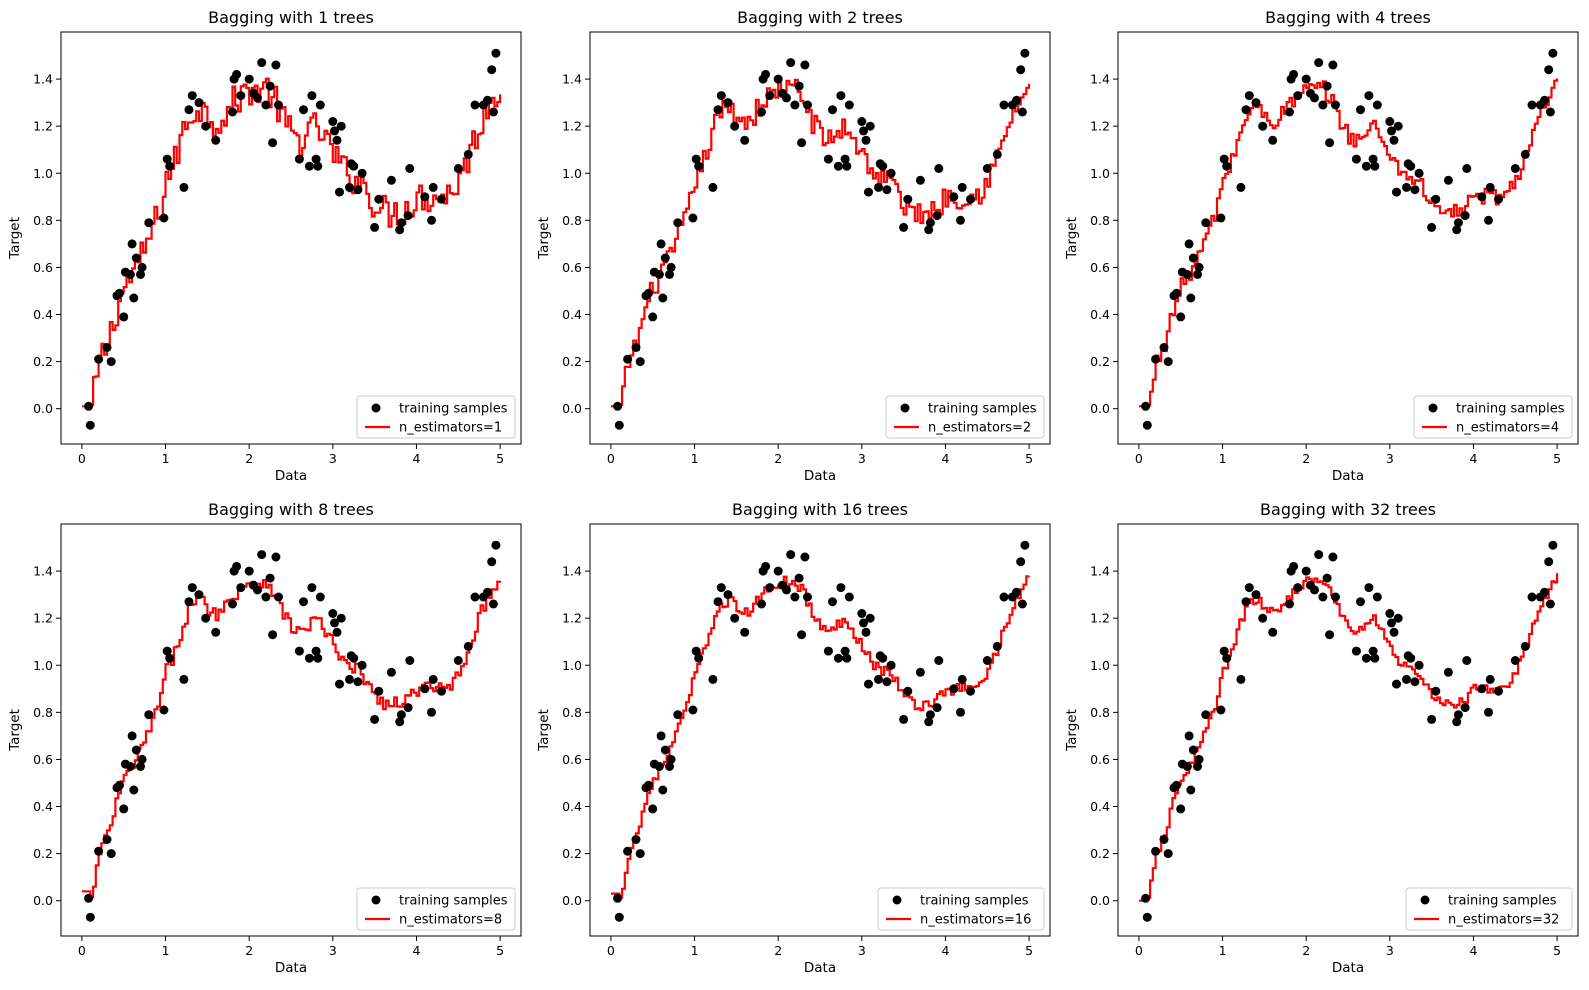  I want to click on x-tick-label: 2, so click(249, 458).